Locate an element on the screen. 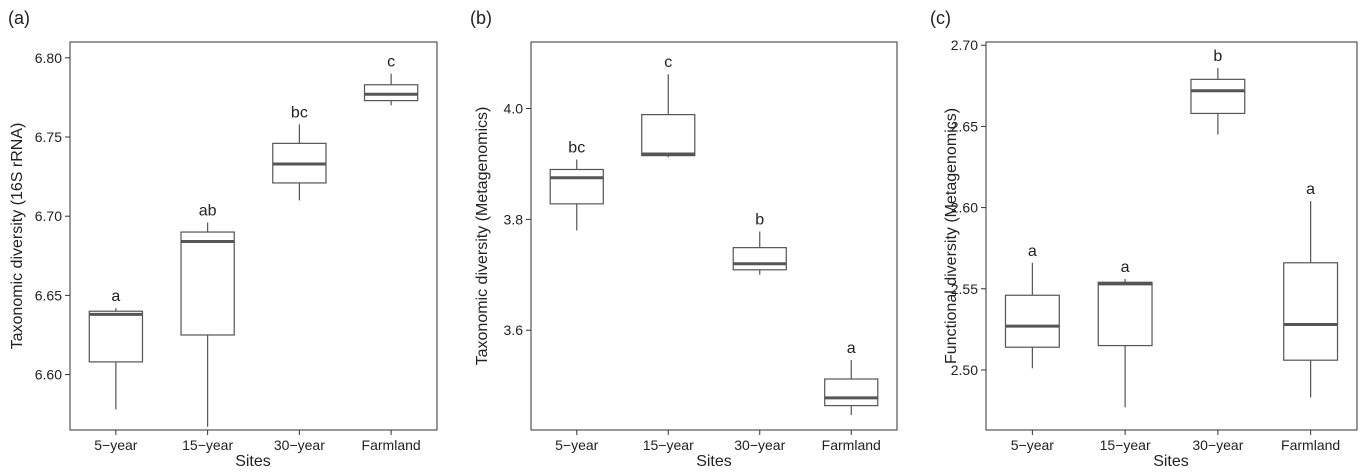  panel-label: (c) is located at coordinates (940, 18).